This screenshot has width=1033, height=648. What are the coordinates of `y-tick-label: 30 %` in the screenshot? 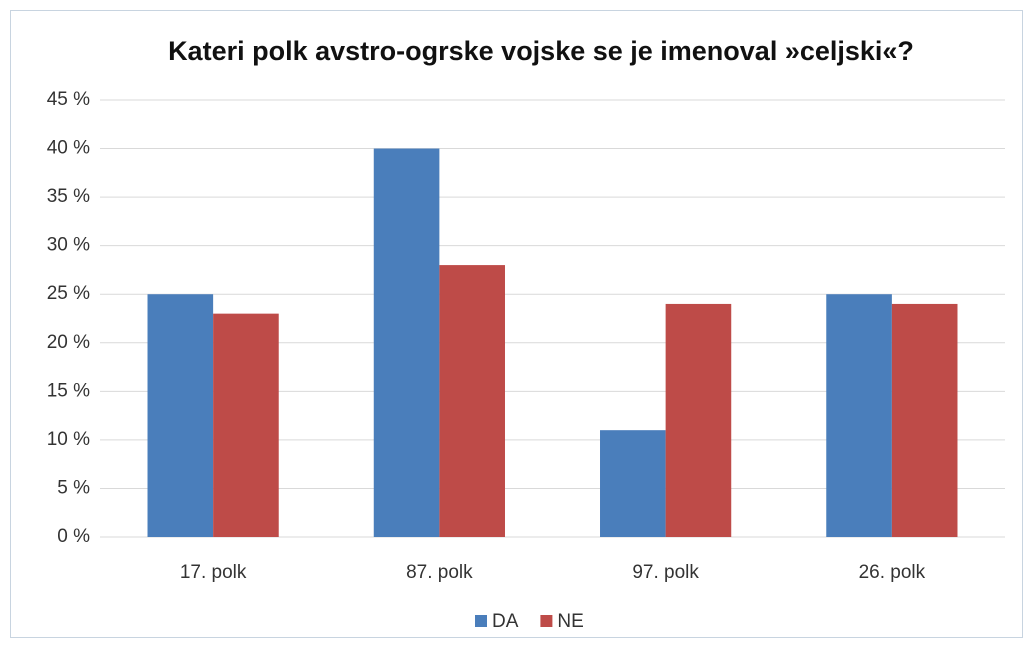 It's located at (68, 245).